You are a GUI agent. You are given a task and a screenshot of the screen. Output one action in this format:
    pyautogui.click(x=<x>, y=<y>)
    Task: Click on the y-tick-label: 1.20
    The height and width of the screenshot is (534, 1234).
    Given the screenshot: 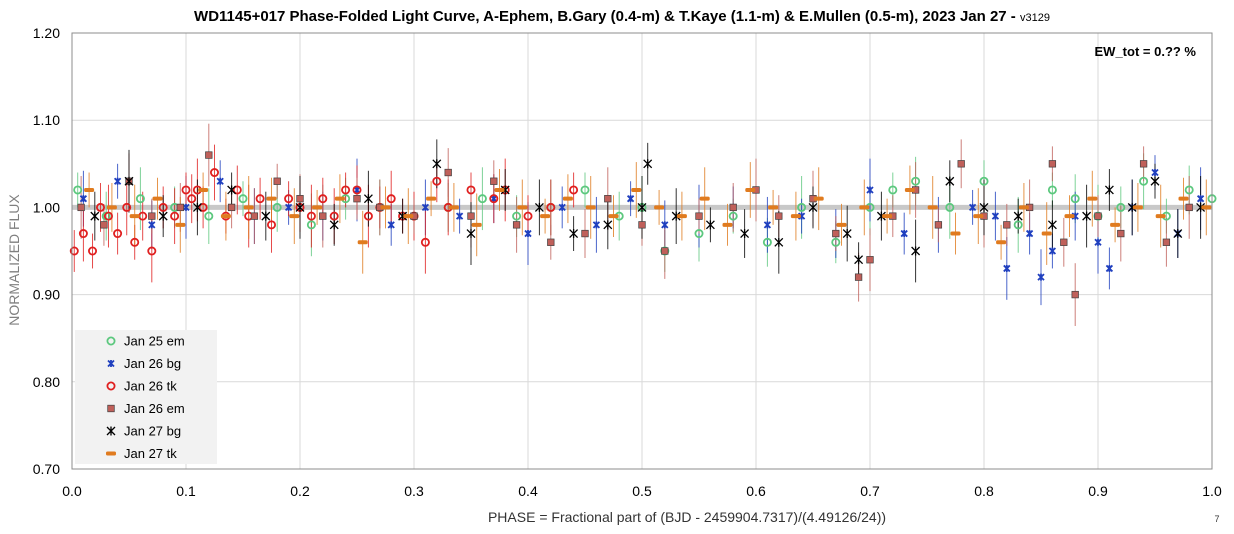 What is the action you would take?
    pyautogui.click(x=46, y=33)
    